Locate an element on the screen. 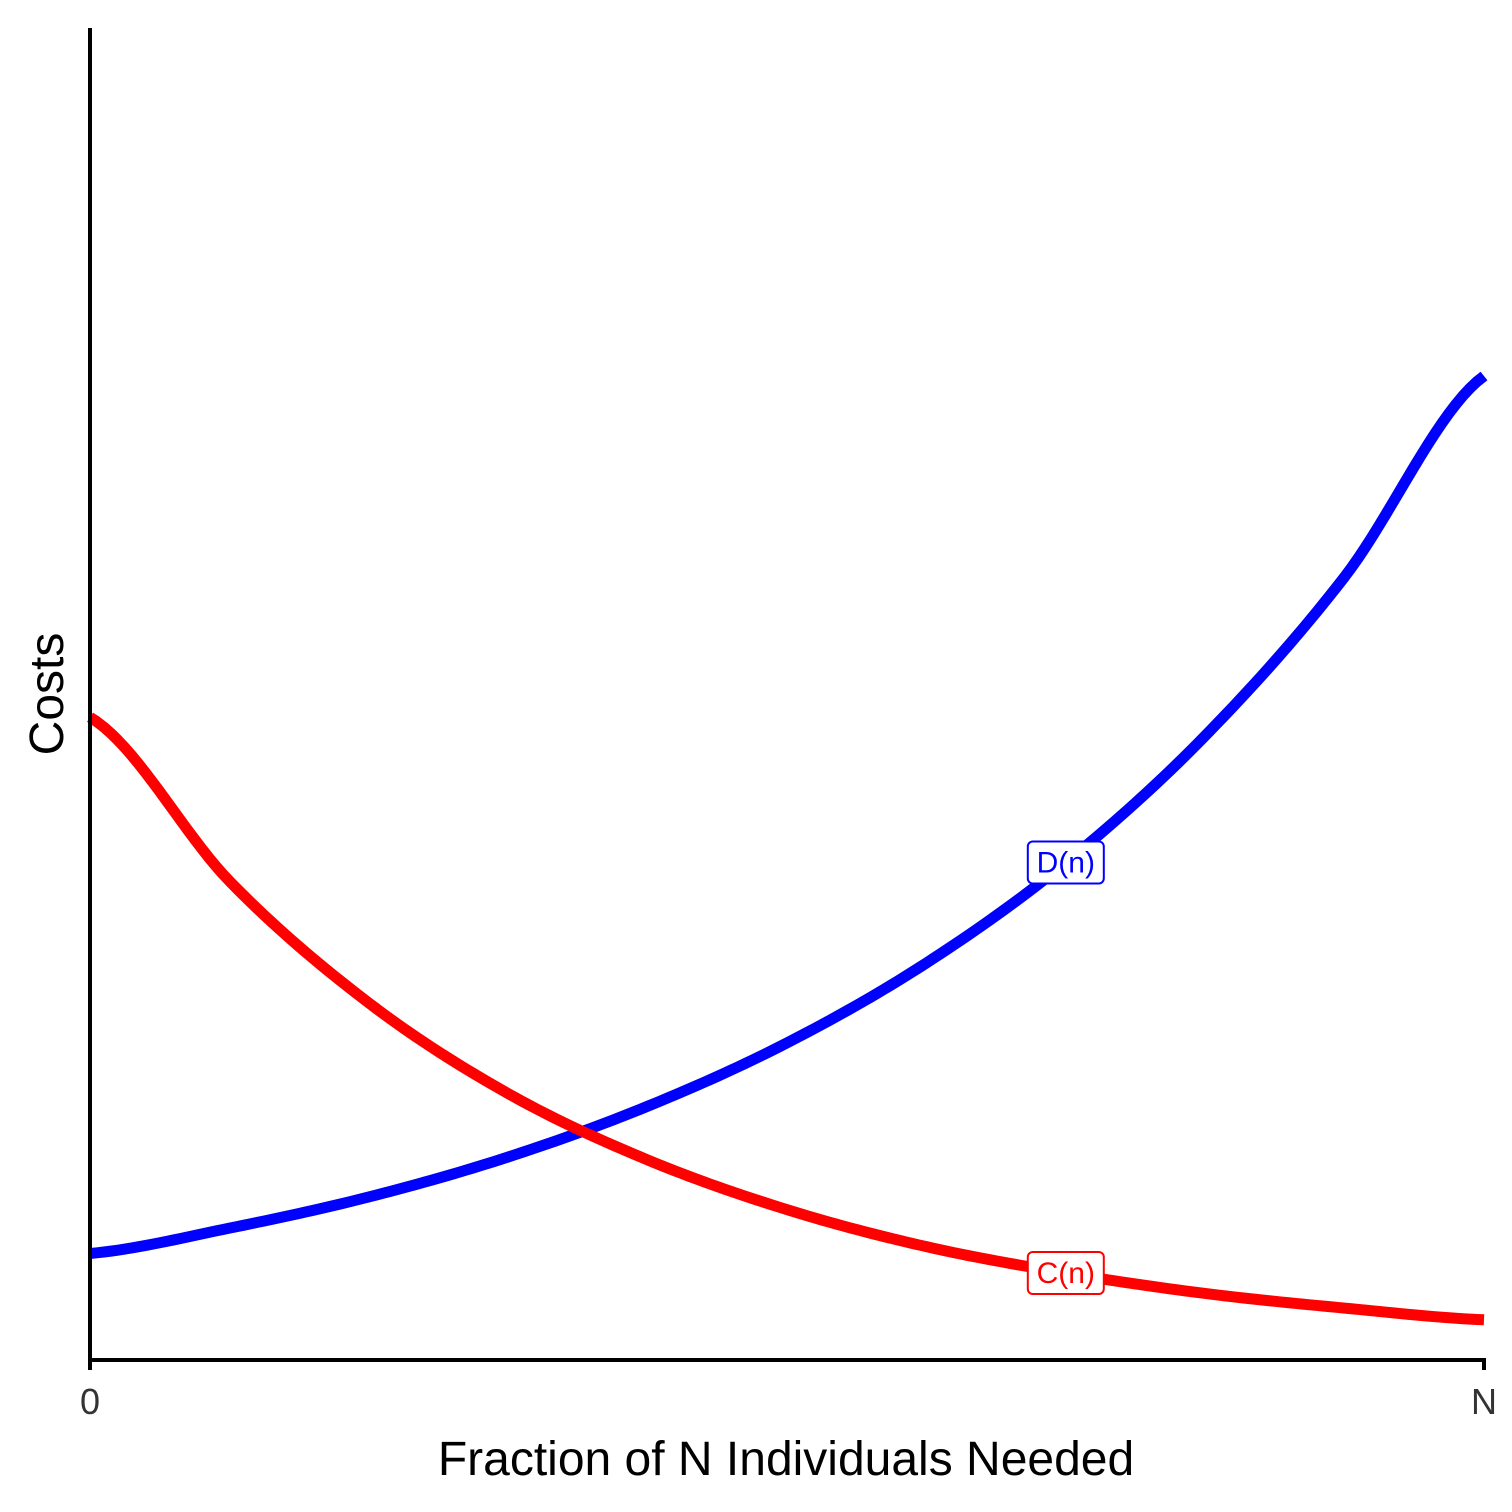  series-label-text: D(n) is located at coordinates (1066, 863).